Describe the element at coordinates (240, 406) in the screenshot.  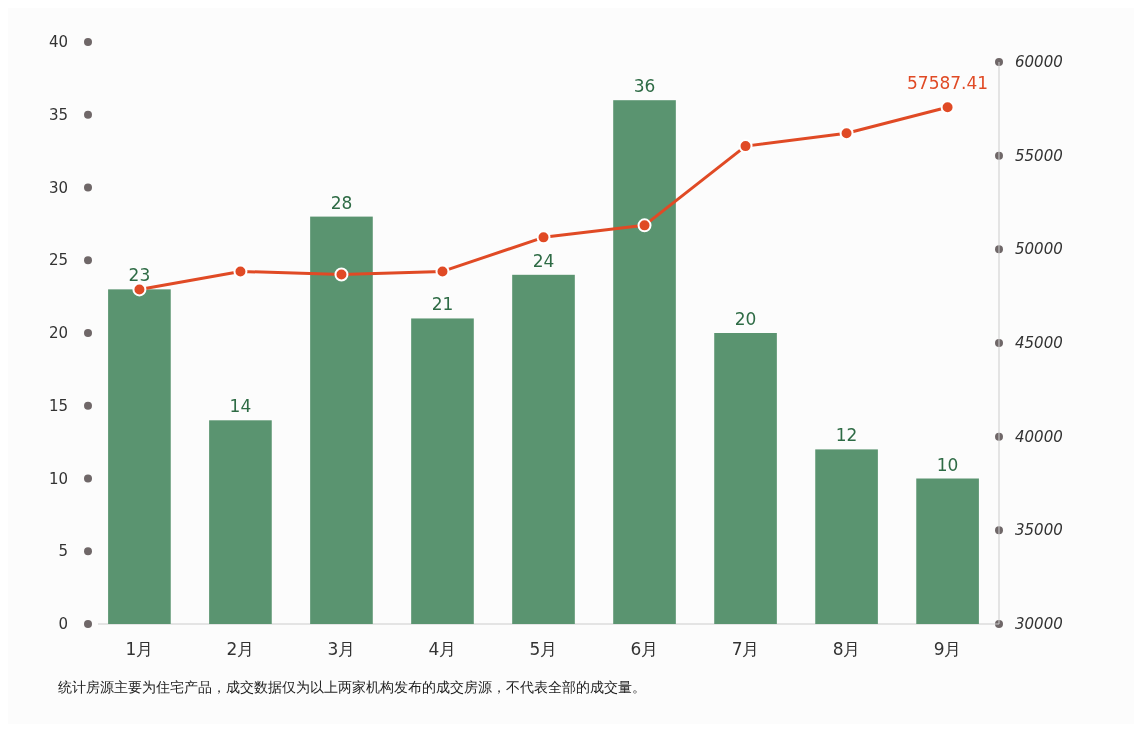
I see `data-label: 14` at that location.